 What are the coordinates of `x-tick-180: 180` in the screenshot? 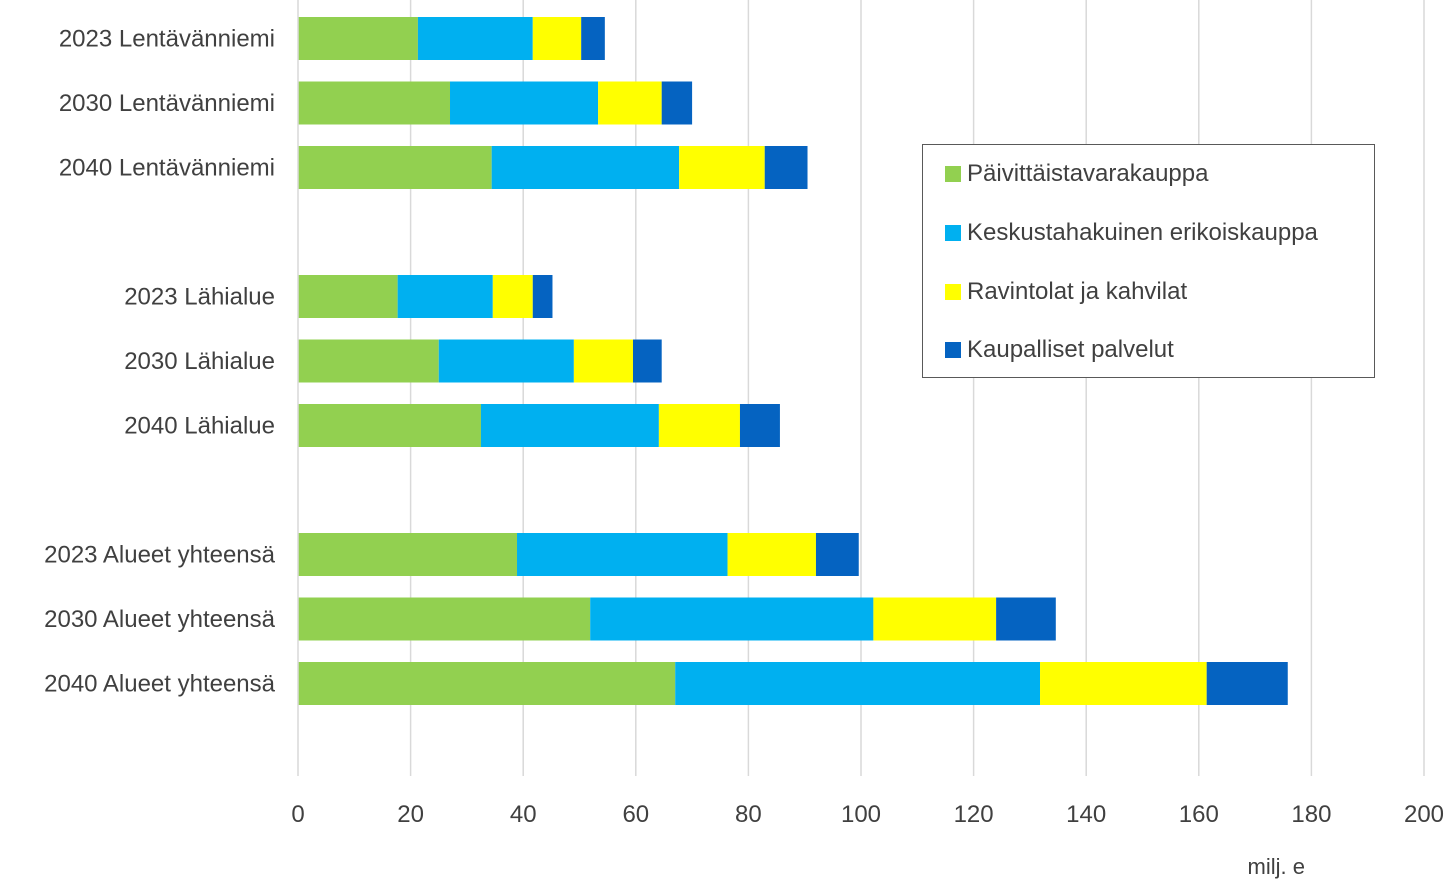 It's located at (1311, 814).